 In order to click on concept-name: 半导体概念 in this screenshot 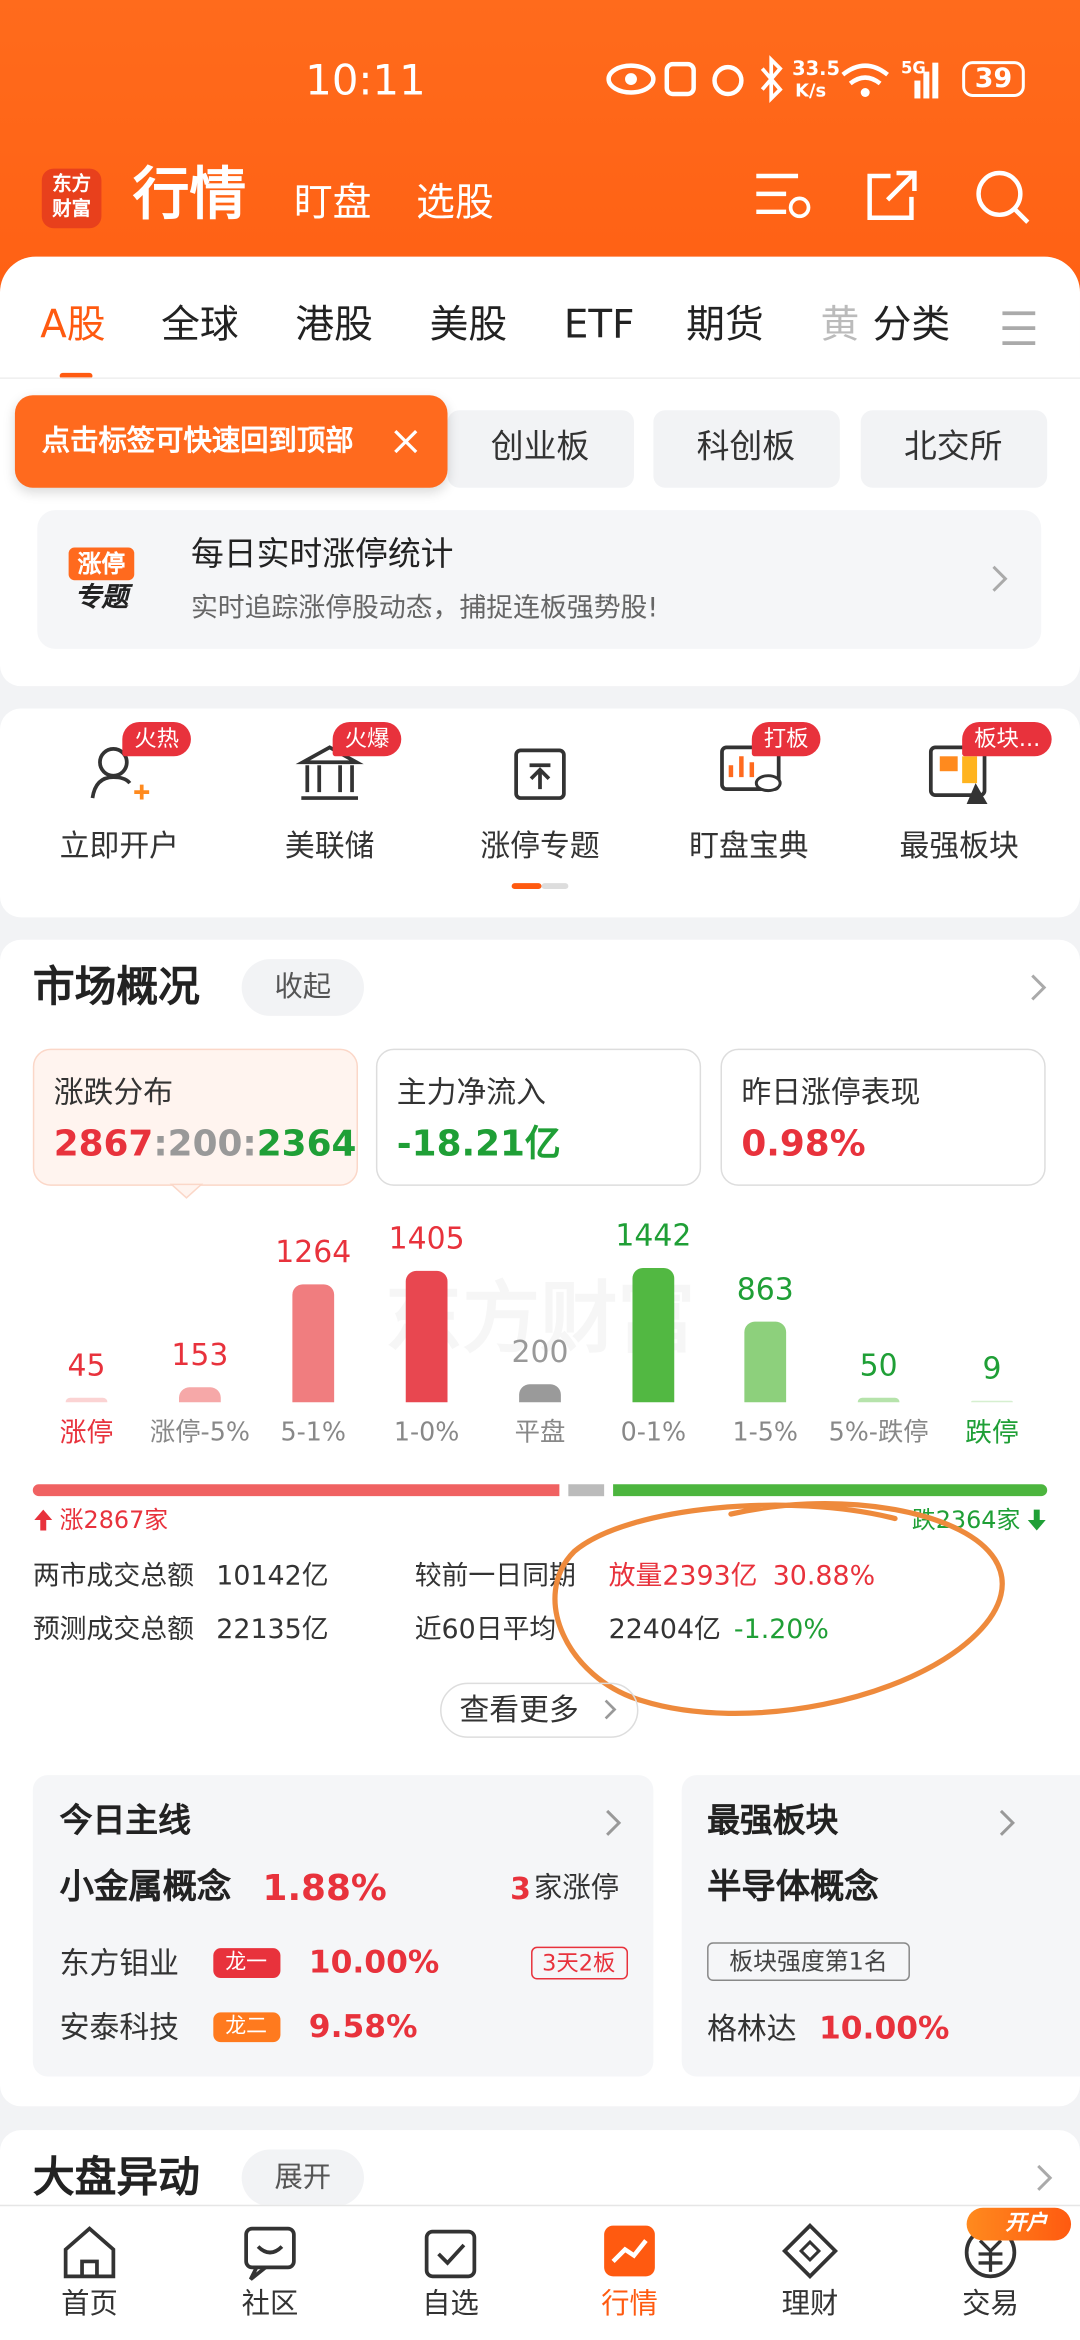, I will do `click(793, 1887)`.